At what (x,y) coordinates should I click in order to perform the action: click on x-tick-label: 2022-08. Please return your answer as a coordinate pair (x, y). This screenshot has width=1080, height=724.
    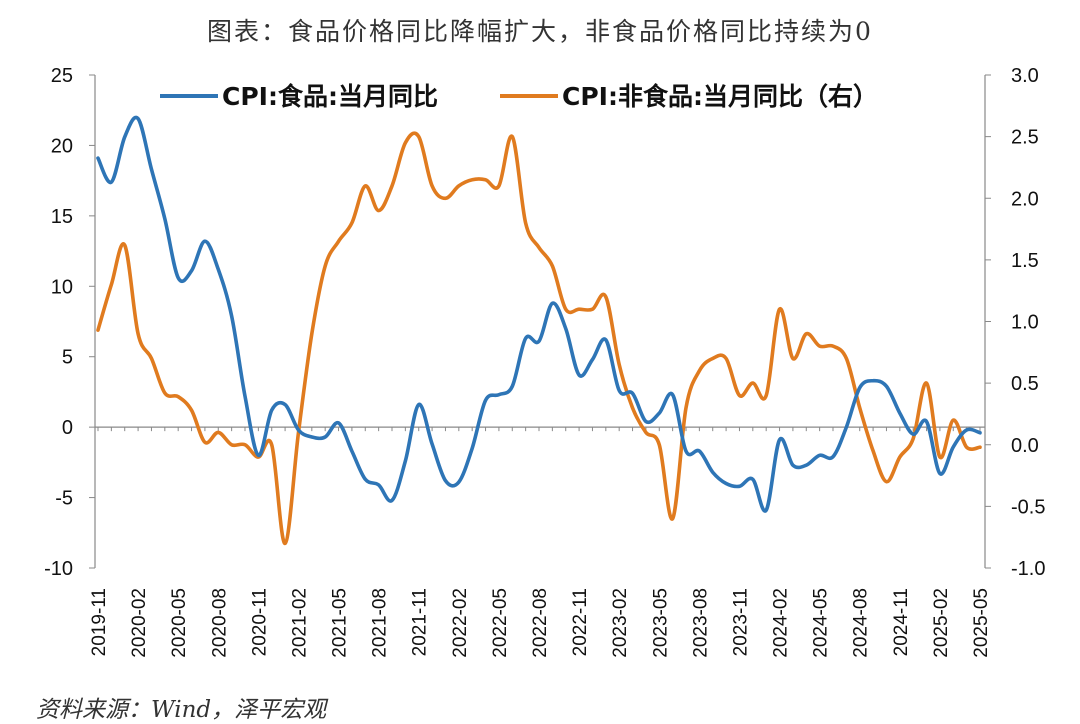
    Looking at the image, I should click on (540, 623).